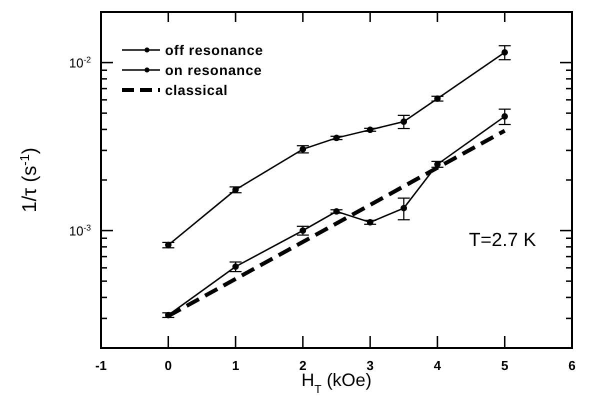 The height and width of the screenshot is (406, 592). Describe the element at coordinates (168, 365) in the screenshot. I see `x-tick-label: 0` at that location.